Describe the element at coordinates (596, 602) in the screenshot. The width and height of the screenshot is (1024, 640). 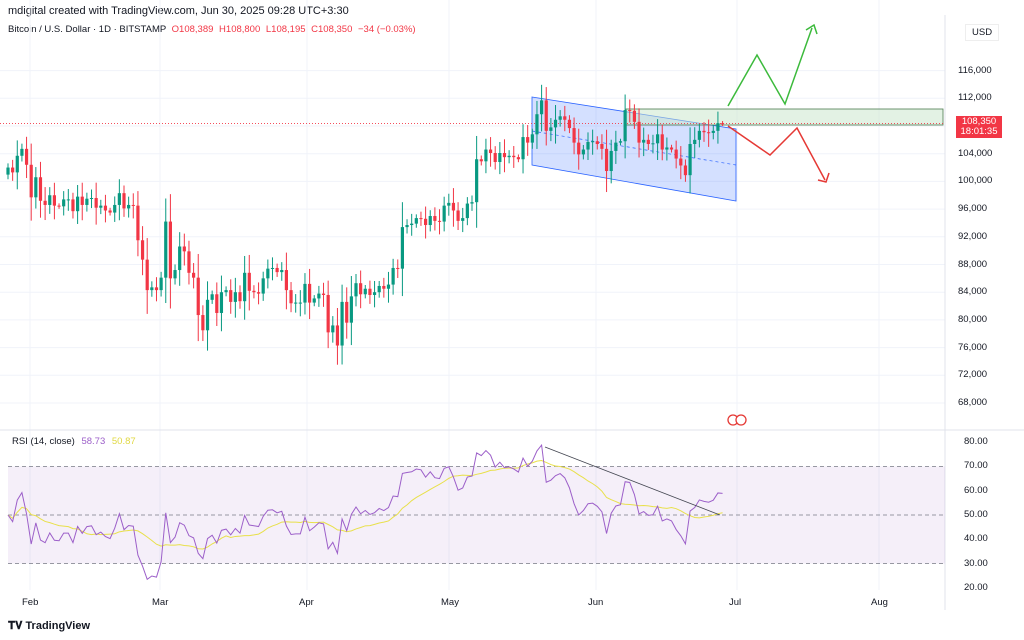
I see `time-tick: Jun` at that location.